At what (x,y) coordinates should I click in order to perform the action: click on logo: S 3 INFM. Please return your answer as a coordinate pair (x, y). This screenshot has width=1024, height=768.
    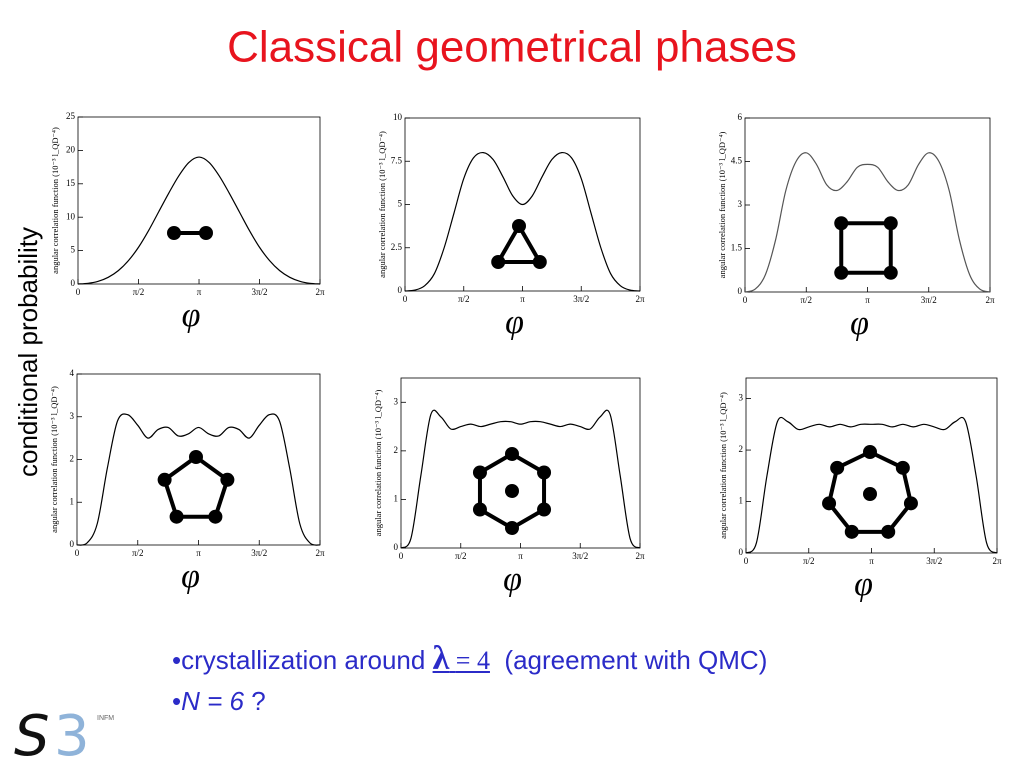
    Looking at the image, I should click on (64, 736).